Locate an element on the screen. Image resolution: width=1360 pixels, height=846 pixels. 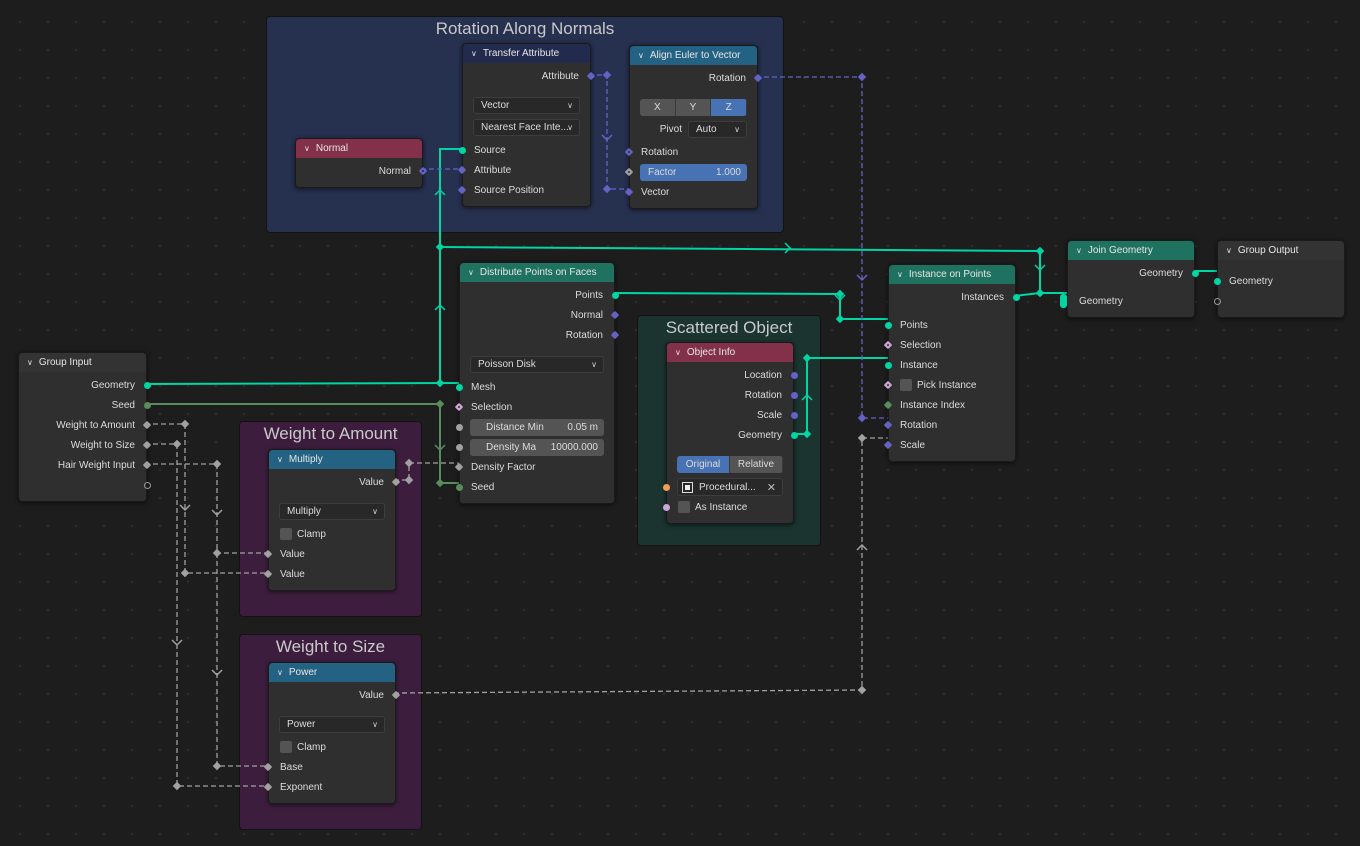
toggle-z: Z is located at coordinates (729, 107).